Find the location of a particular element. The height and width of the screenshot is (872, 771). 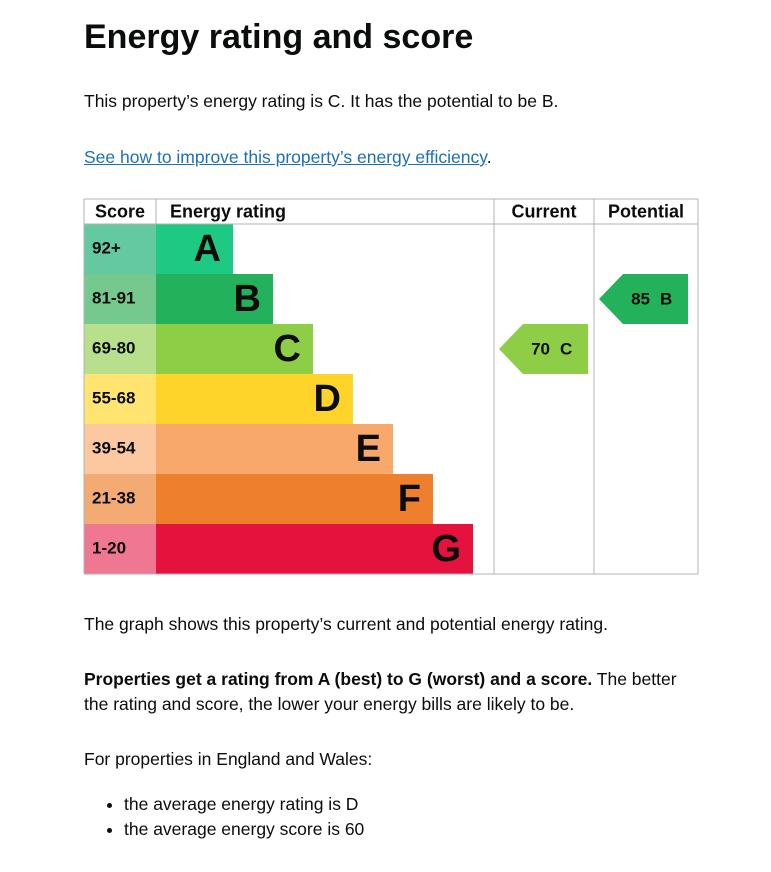

potential-arrow is located at coordinates (643, 299).